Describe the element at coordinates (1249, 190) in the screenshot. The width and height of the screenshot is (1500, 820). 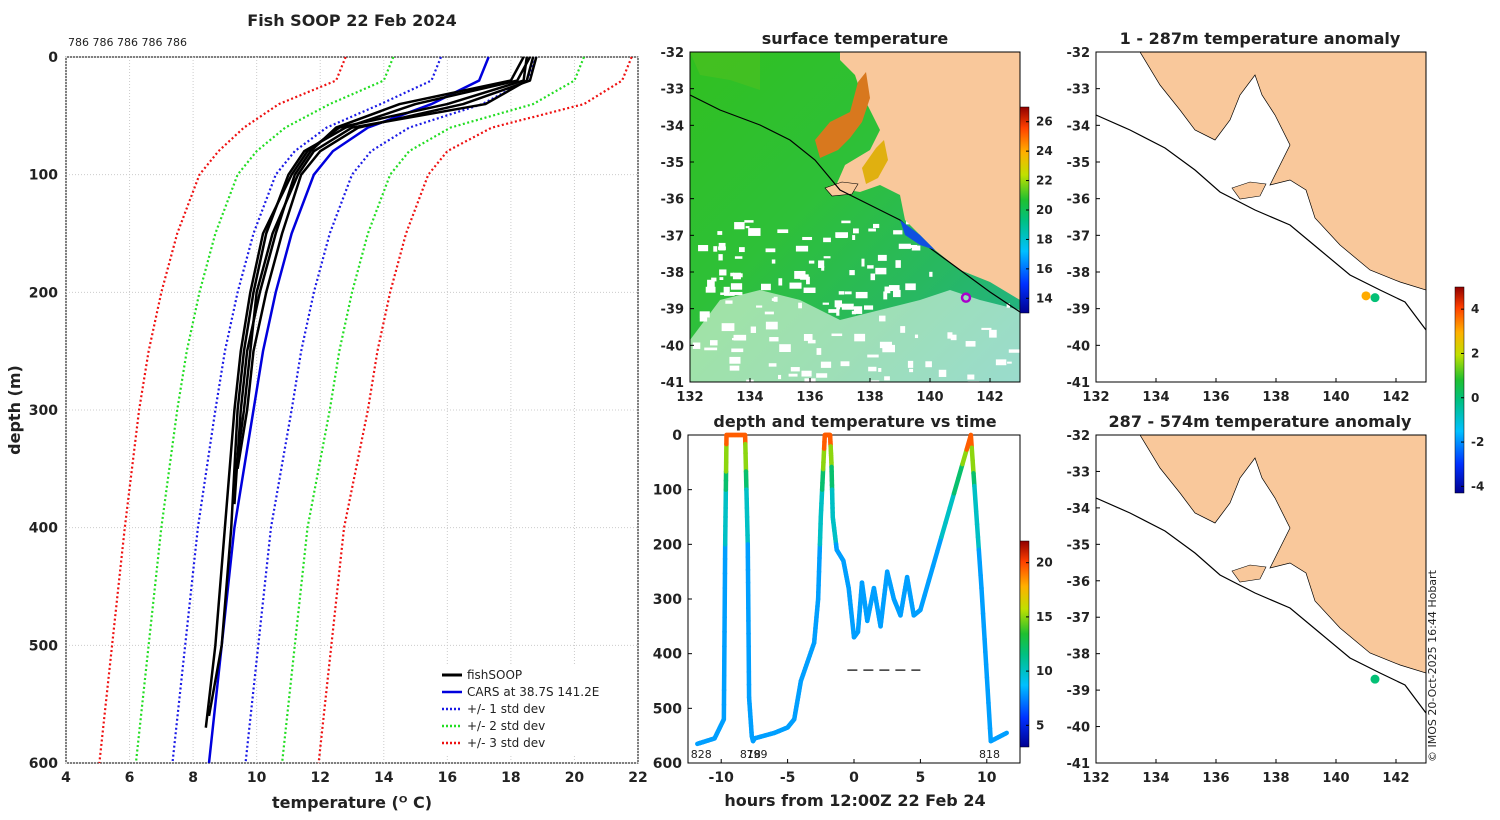
I see `anom1-kangaroo-island` at that location.